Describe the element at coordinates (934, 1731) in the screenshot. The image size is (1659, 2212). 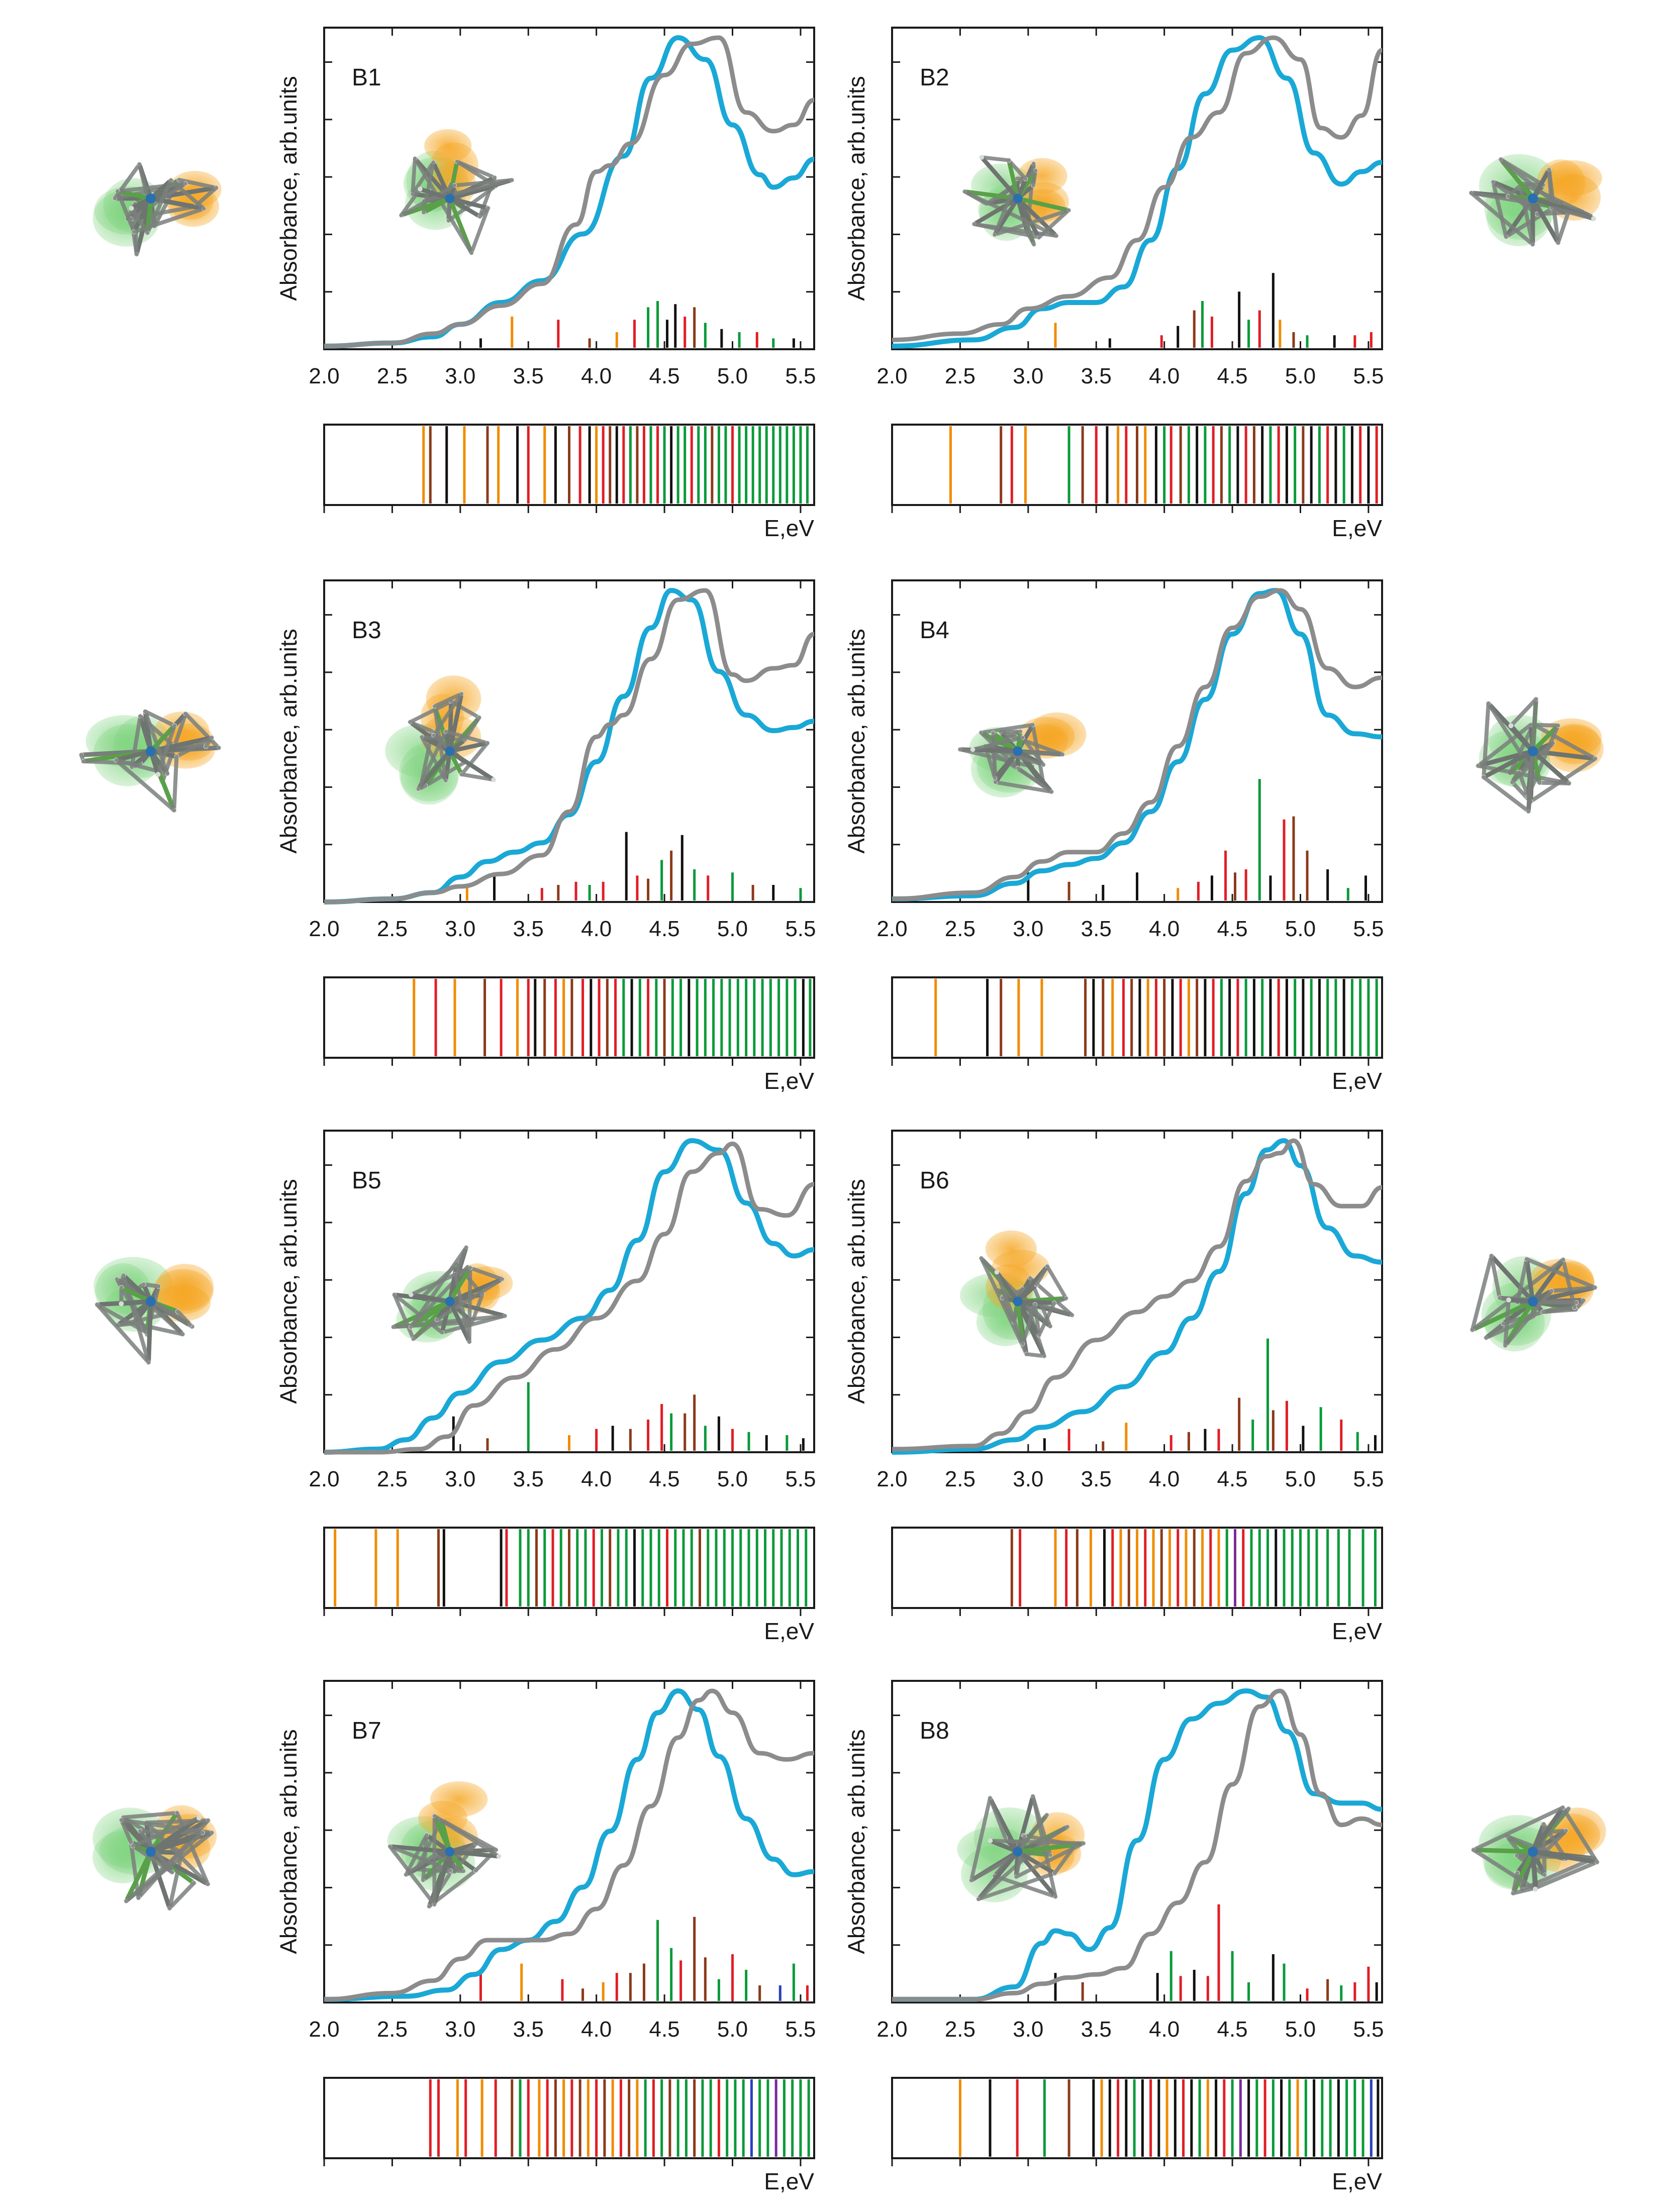
I see `panel-title: B8` at that location.